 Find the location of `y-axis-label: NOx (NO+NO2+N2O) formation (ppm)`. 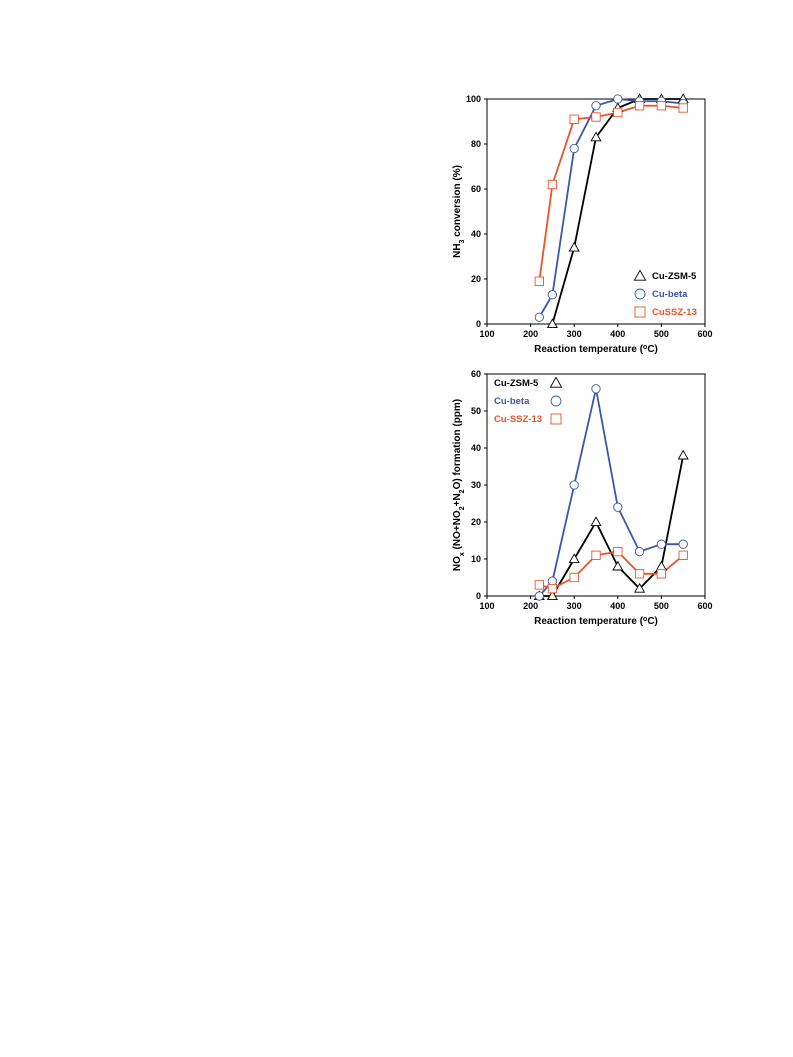

y-axis-label: NOx (NO+NO2+N2O) formation (ppm) is located at coordinates (459, 485).